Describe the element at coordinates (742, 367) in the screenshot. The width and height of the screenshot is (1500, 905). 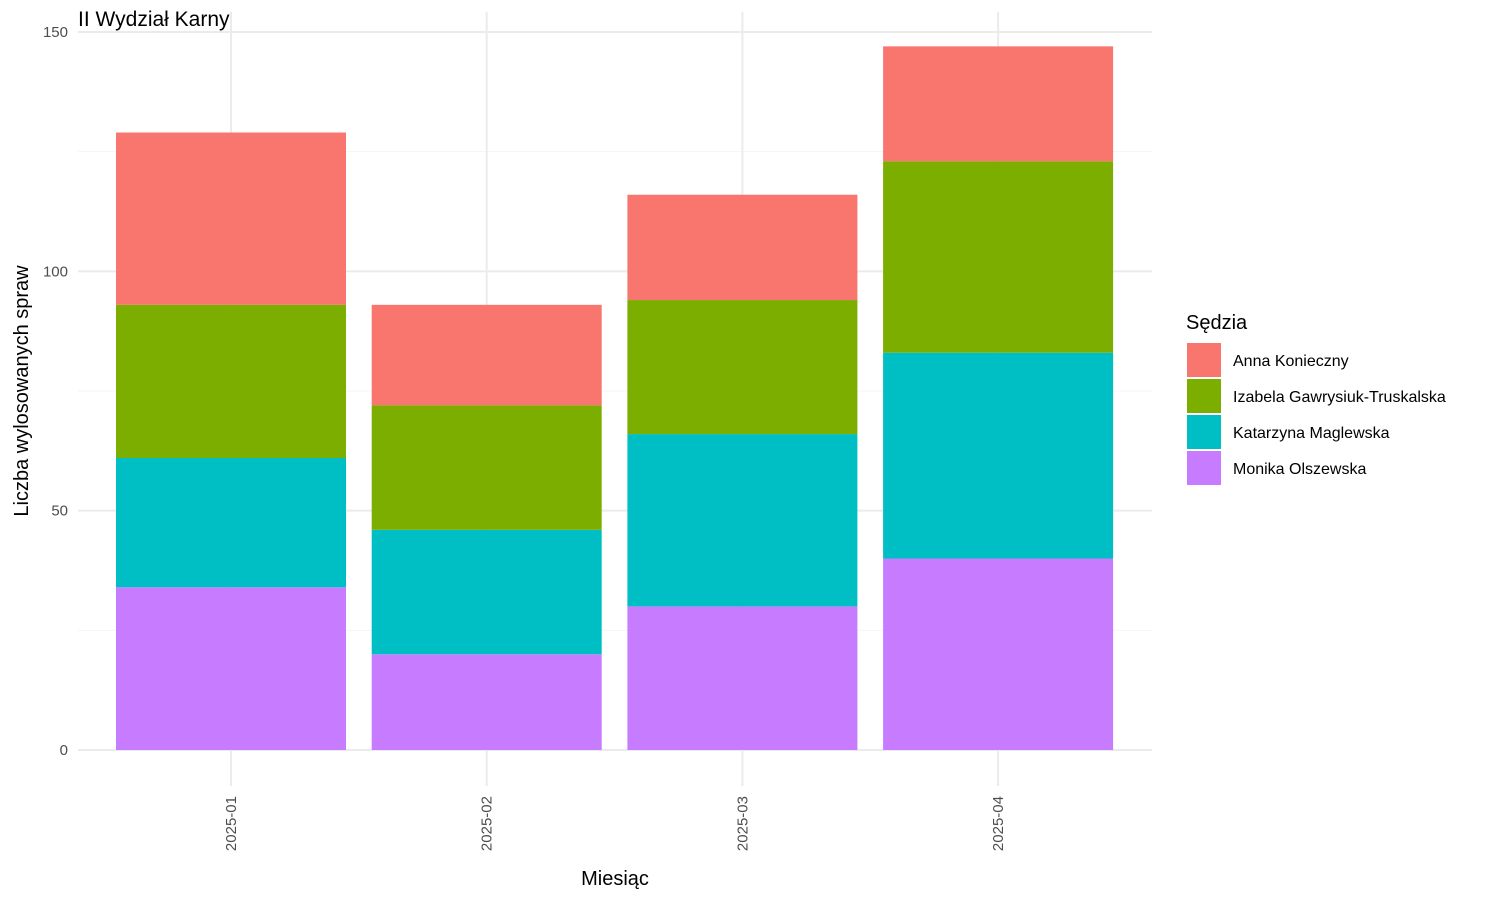
I see `bar-segment-2025-03-izabela-gawrysiuk-truskalska` at that location.